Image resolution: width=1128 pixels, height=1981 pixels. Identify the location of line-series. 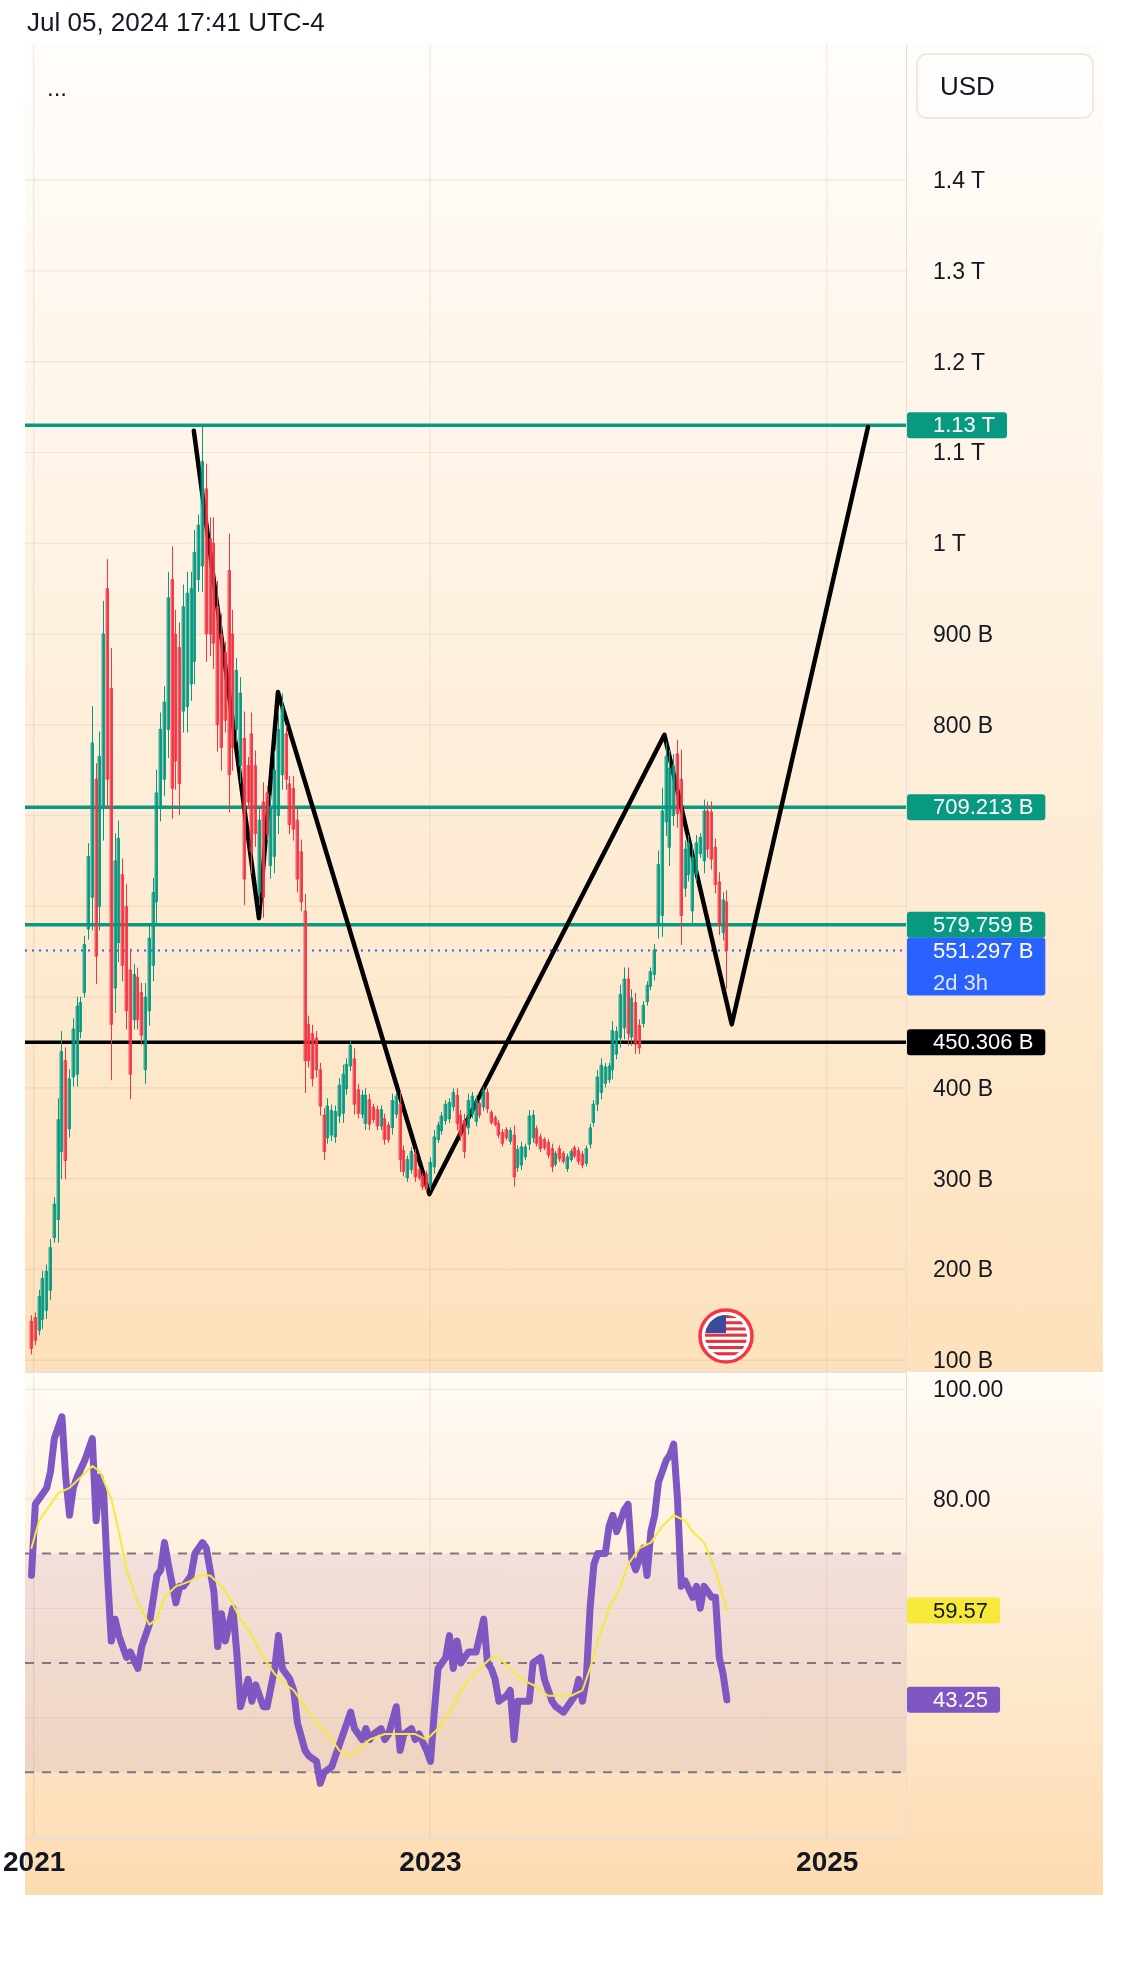
(379, 1611).